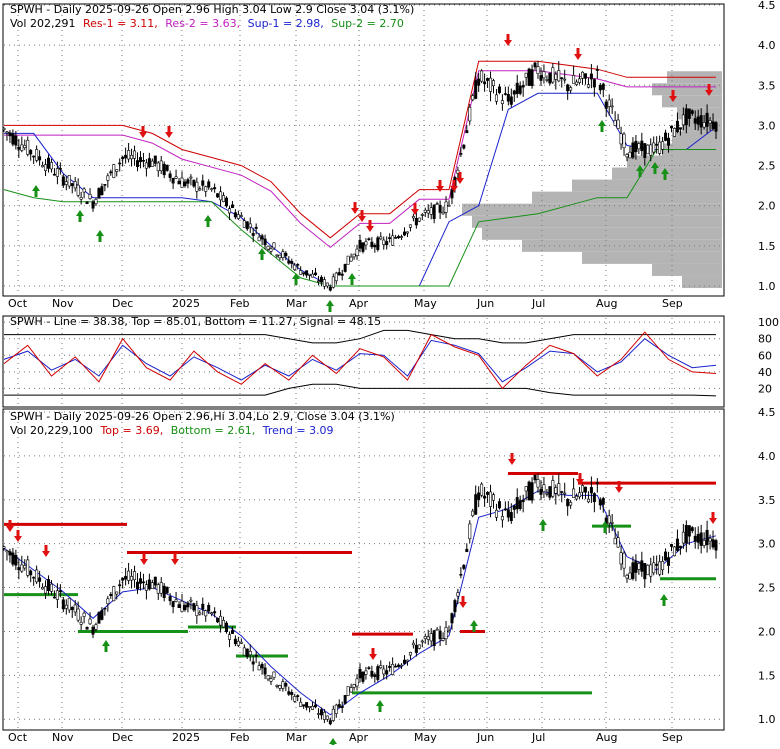 The image size is (780, 749). What do you see at coordinates (767, 246) in the screenshot?
I see `y-tick-label-6: 1.5` at bounding box center [767, 246].